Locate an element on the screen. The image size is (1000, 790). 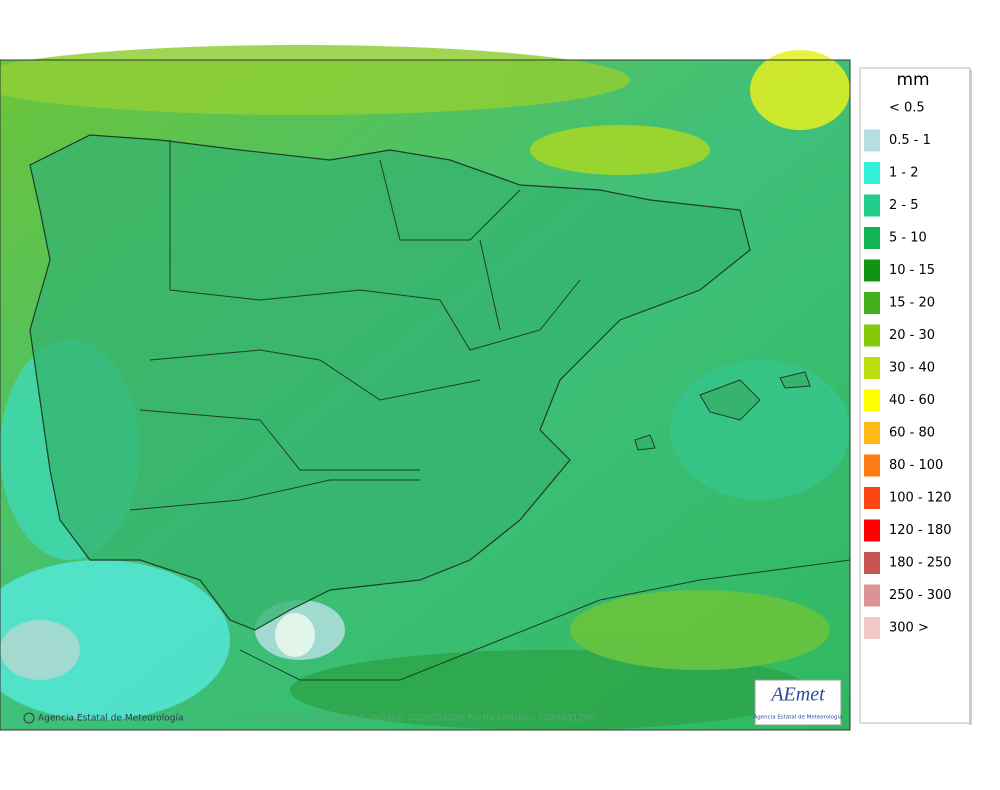
legend-label: 250 - 300 is located at coordinates (920, 595).